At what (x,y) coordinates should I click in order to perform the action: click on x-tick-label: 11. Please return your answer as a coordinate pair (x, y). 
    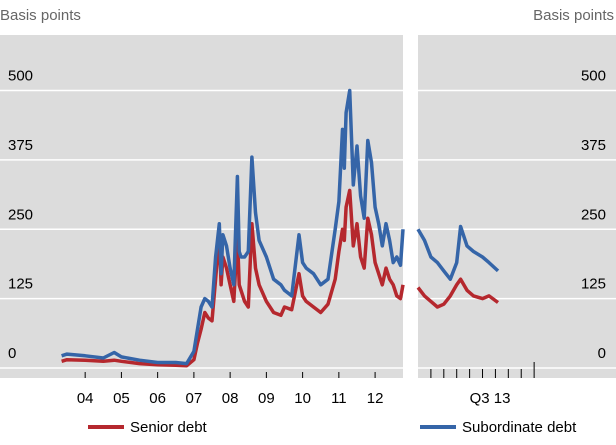
    Looking at the image, I should click on (339, 398).